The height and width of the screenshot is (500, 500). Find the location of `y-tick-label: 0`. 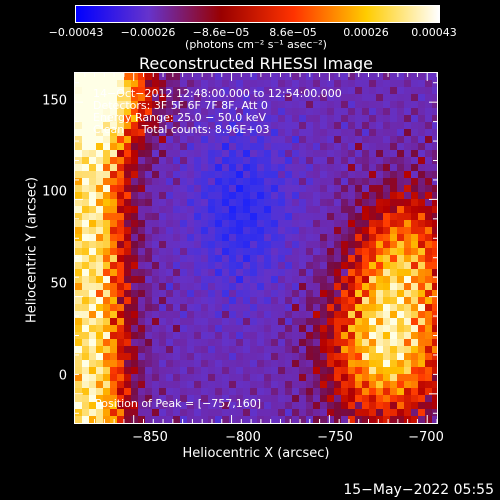

y-tick-label: 0 is located at coordinates (62, 376).